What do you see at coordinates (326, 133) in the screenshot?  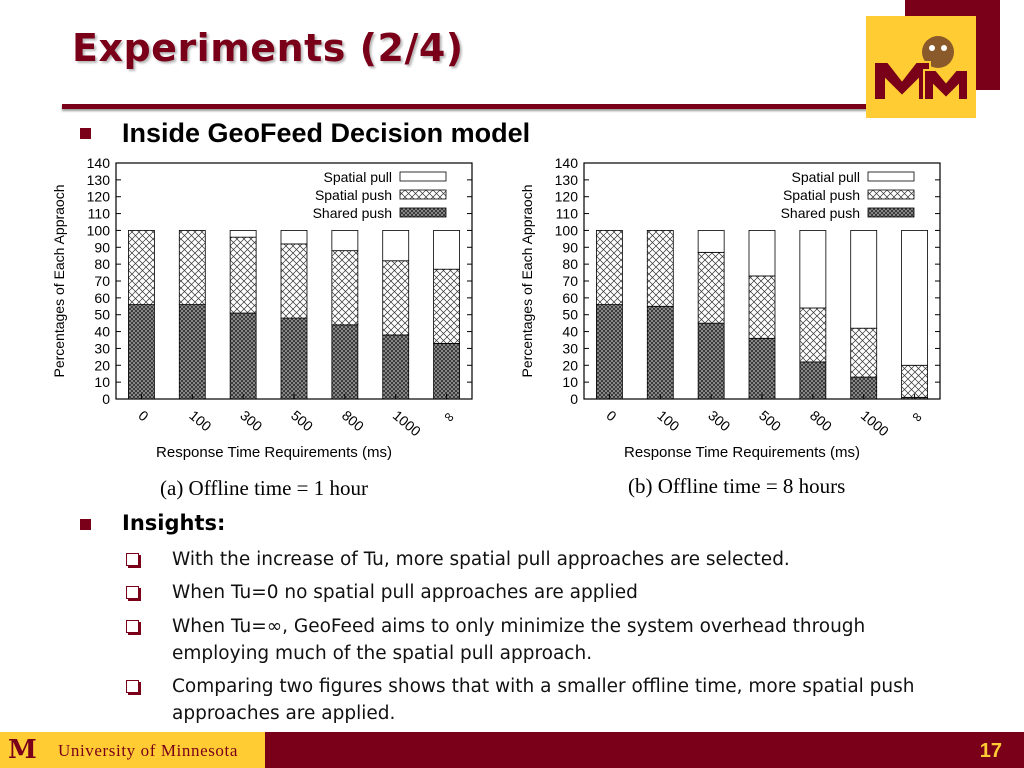 I see `main-bullet-text: Inside GeoFeed Decision model` at bounding box center [326, 133].